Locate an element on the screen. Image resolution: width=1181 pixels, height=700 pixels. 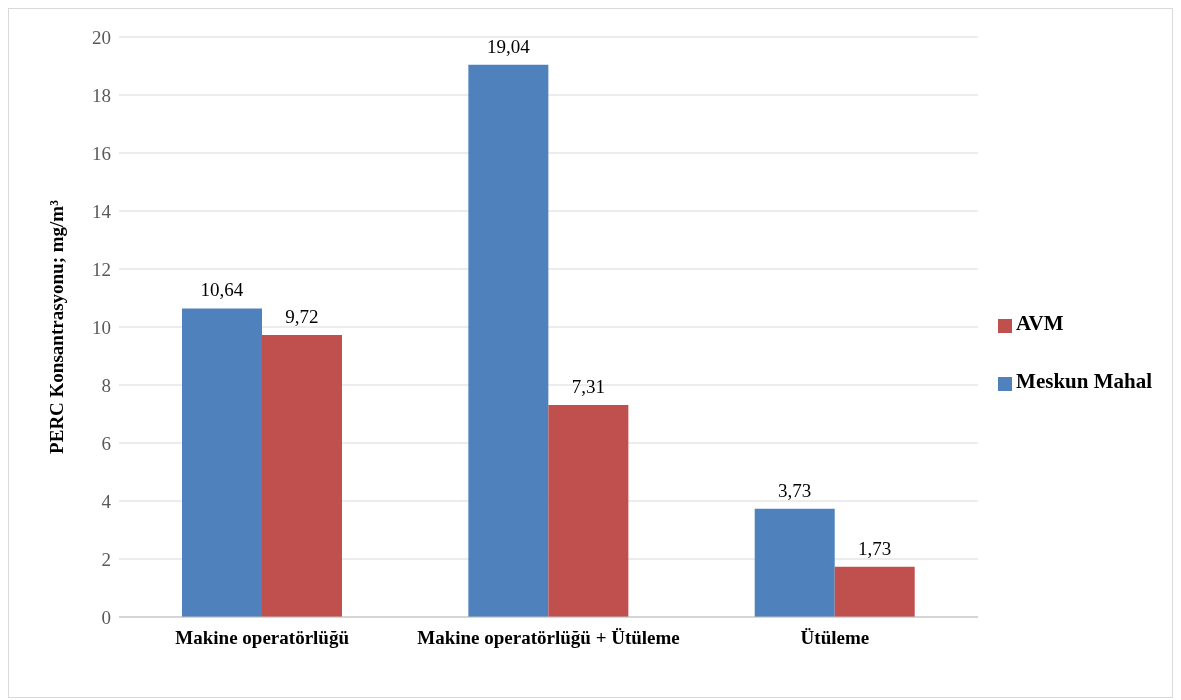
x-tick-label: Makine operatörlüğü is located at coordinates (262, 638).